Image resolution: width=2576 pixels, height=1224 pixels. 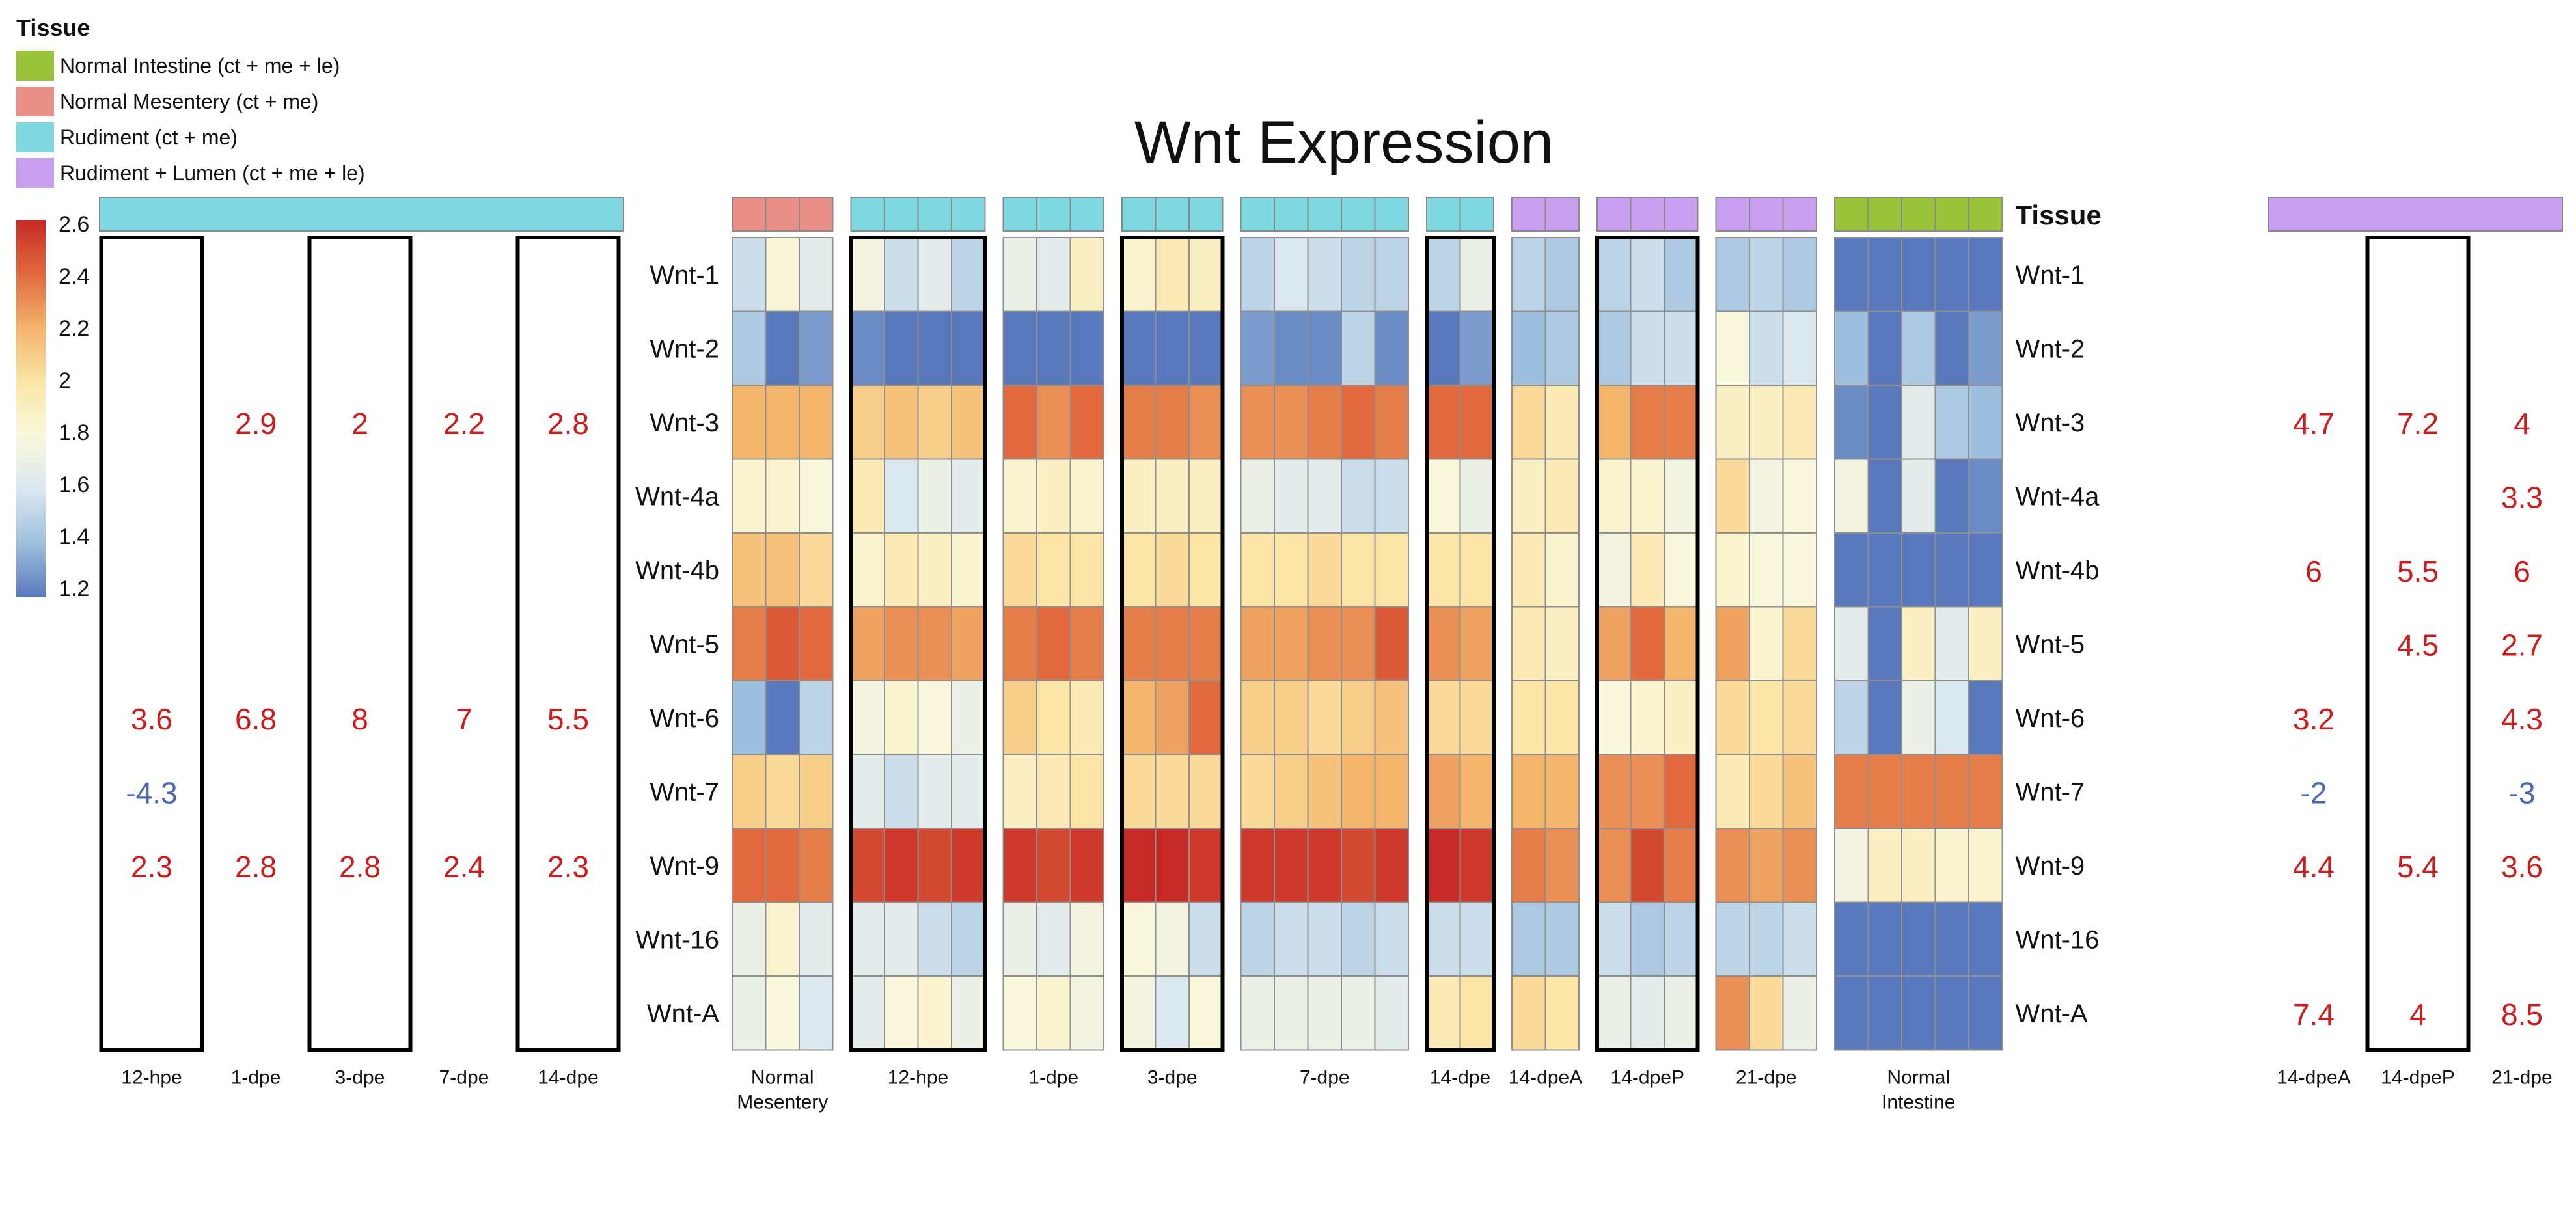 I want to click on fold-change-value: 4.5, so click(x=2418, y=645).